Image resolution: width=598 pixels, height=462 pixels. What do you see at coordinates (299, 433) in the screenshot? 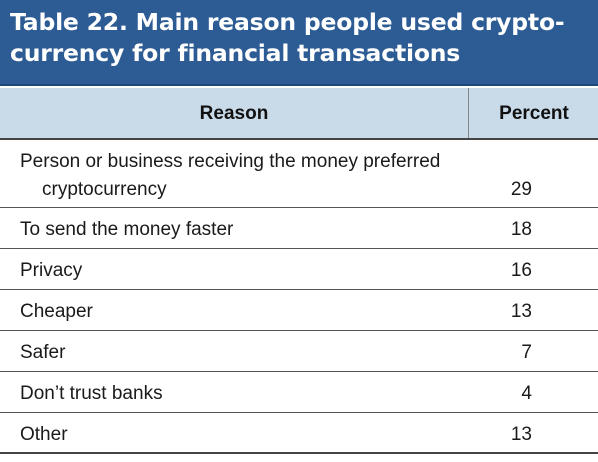
I see `table-row: Other 13` at bounding box center [299, 433].